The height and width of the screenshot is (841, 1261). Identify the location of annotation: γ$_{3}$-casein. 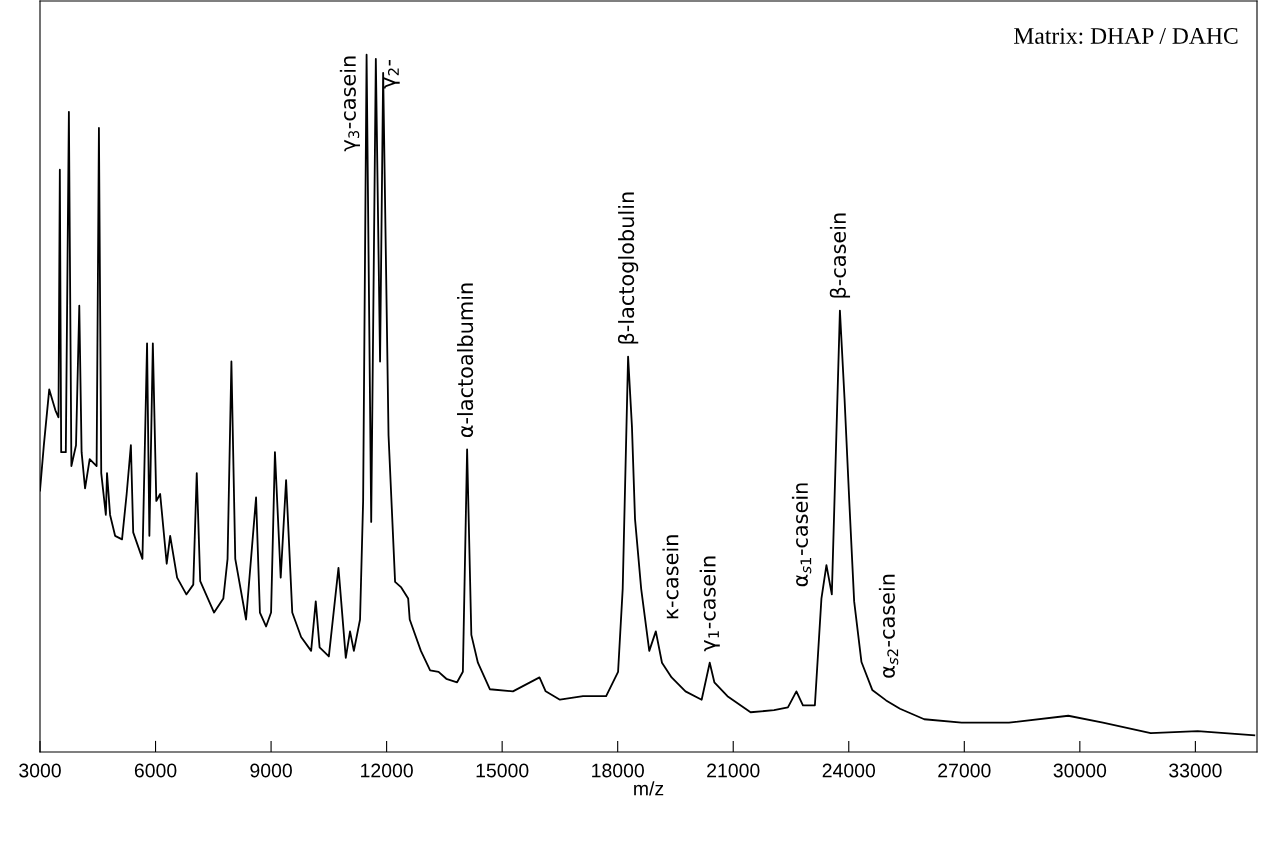
(349, 104).